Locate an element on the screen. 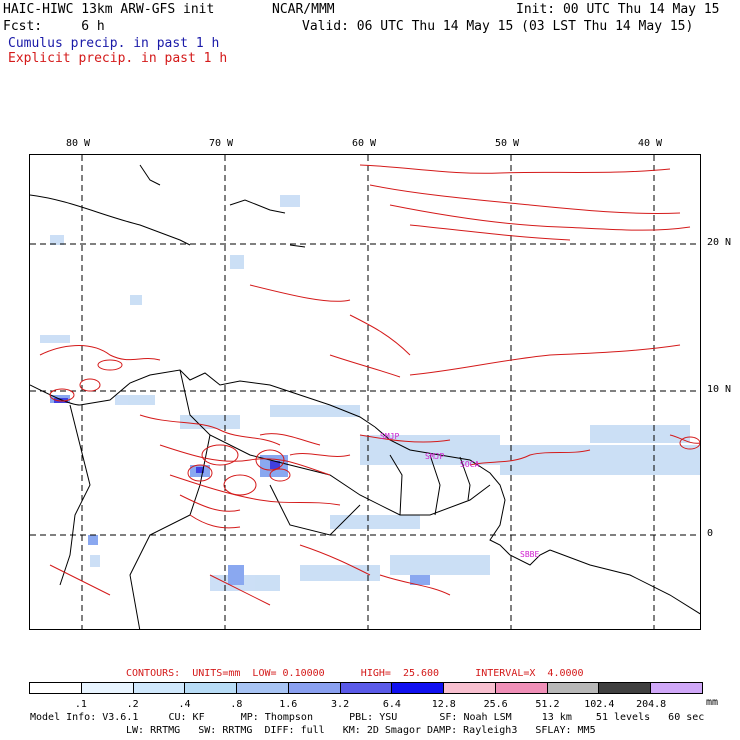  colorbar-tick-label: 3.2 is located at coordinates (340, 704).